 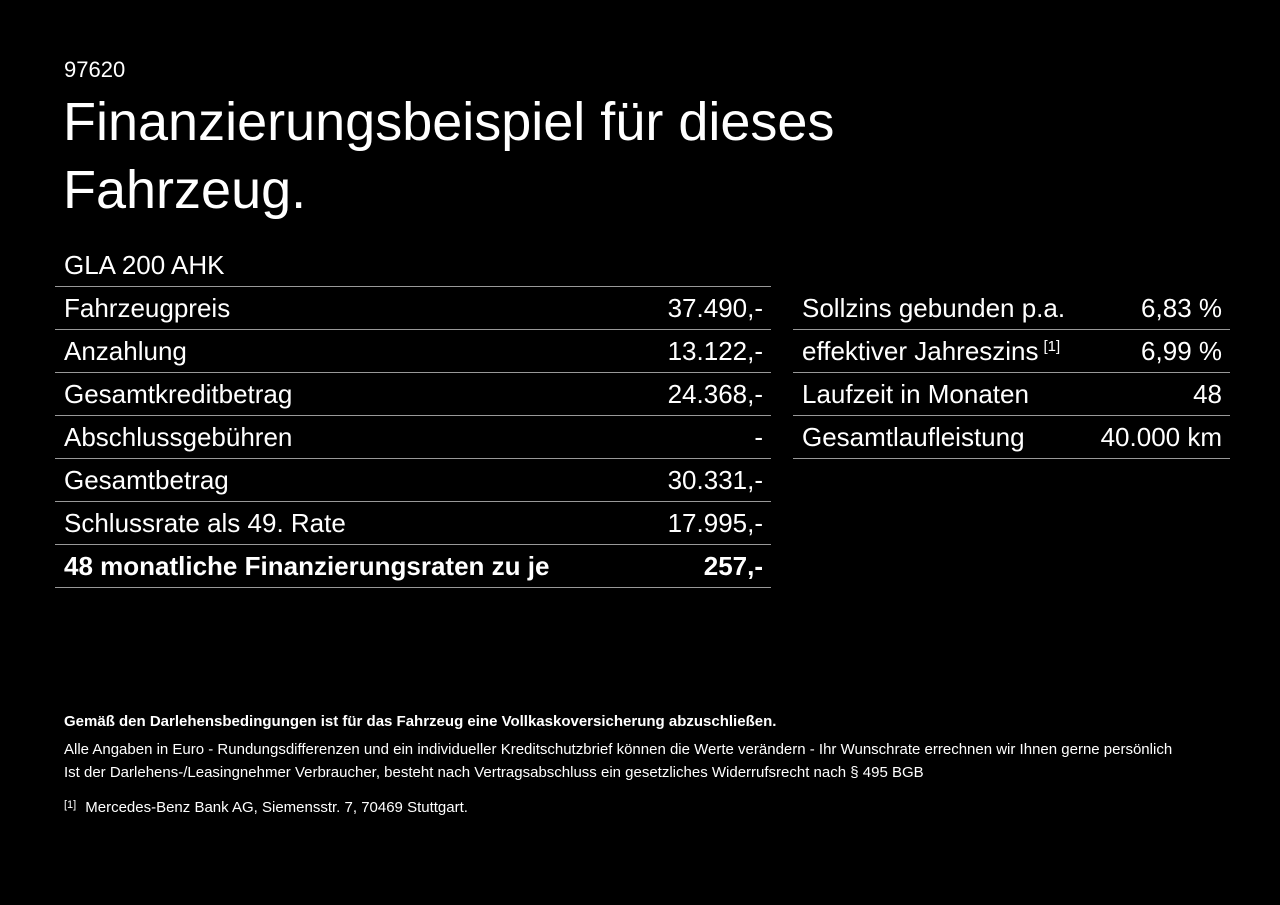 I want to click on table-row-fahrzeugpreis: Fahrzeugpreis 37.490,-, so click(x=413, y=308).